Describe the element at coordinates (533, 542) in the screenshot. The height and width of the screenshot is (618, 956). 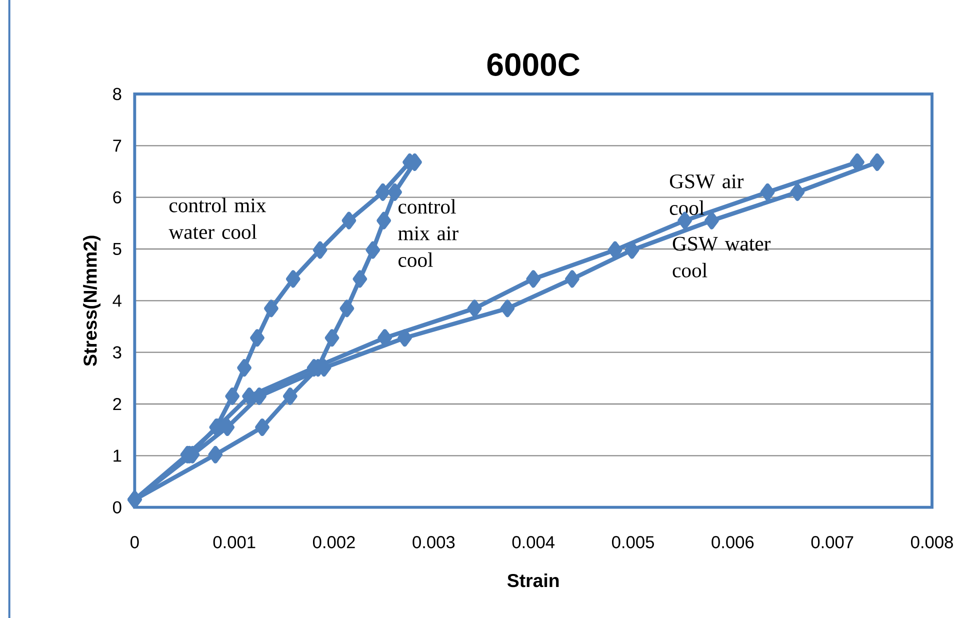
I see `x-tick-label: 0.004` at that location.